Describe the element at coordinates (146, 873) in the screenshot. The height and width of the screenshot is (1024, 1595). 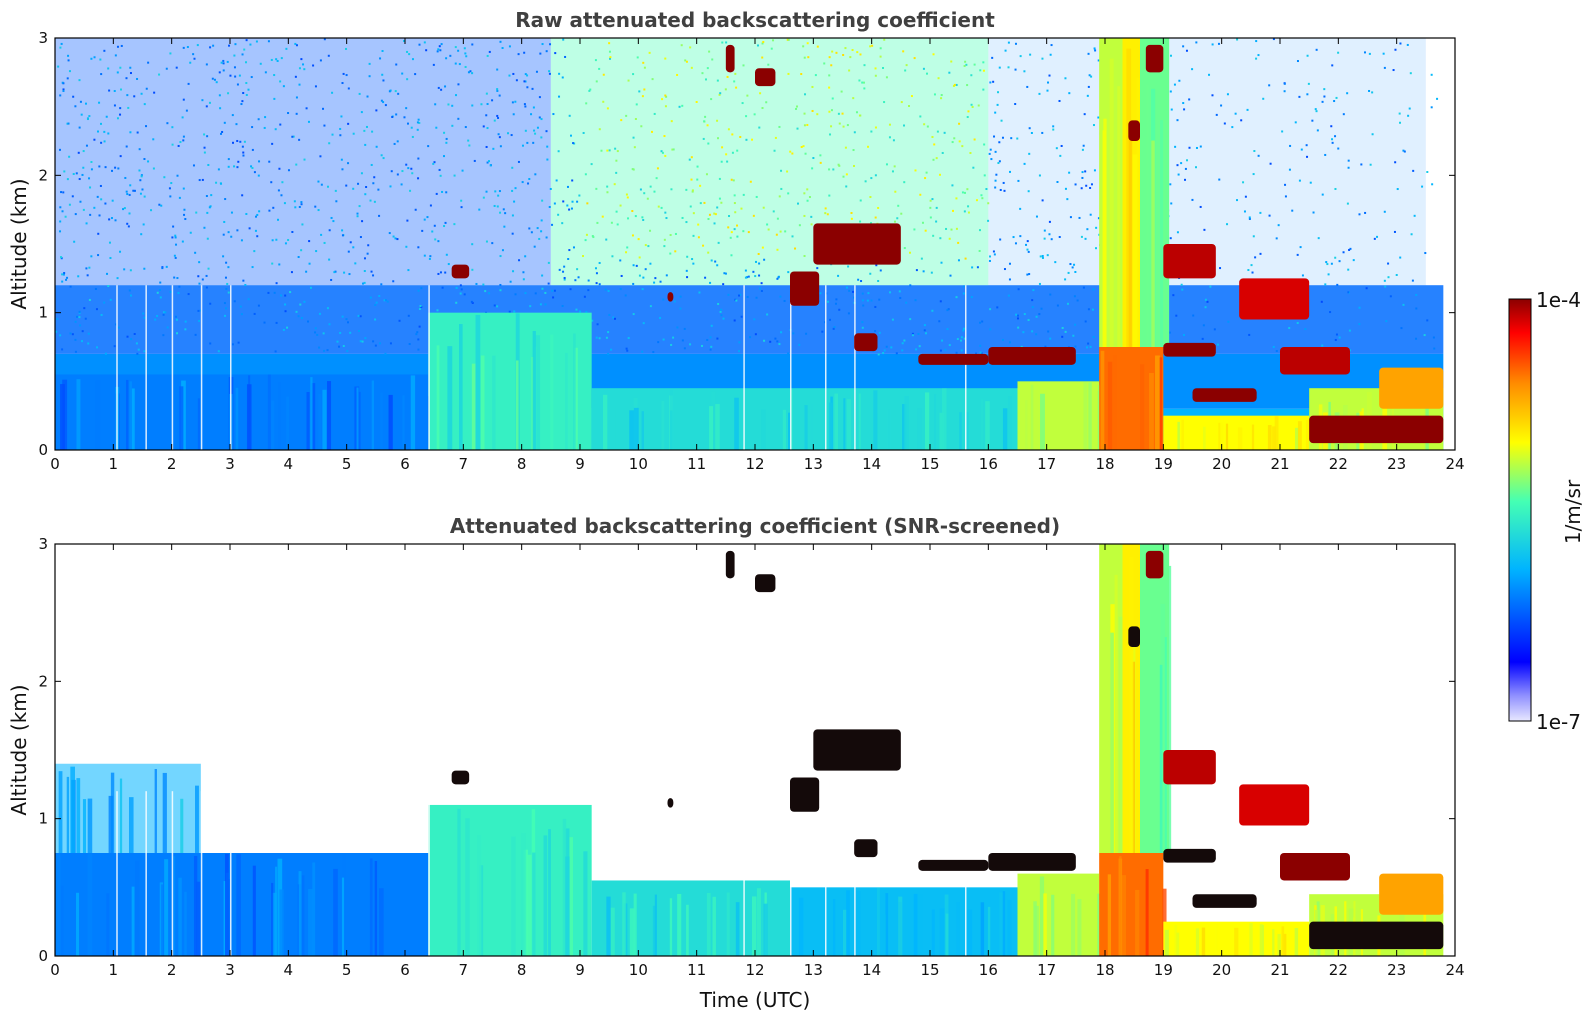
I see `data-gap-line` at that location.